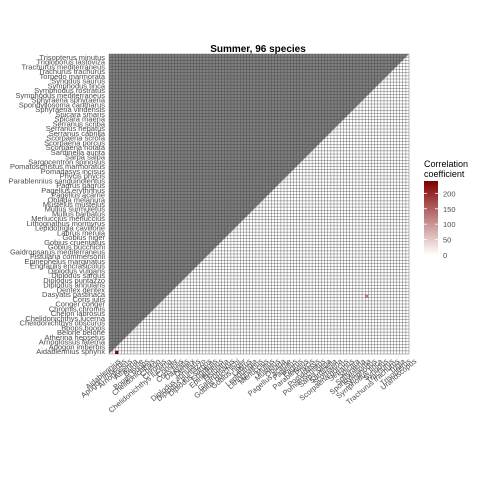  What do you see at coordinates (449, 224) in the screenshot?
I see `legend-tick-label: 100` at bounding box center [449, 224].